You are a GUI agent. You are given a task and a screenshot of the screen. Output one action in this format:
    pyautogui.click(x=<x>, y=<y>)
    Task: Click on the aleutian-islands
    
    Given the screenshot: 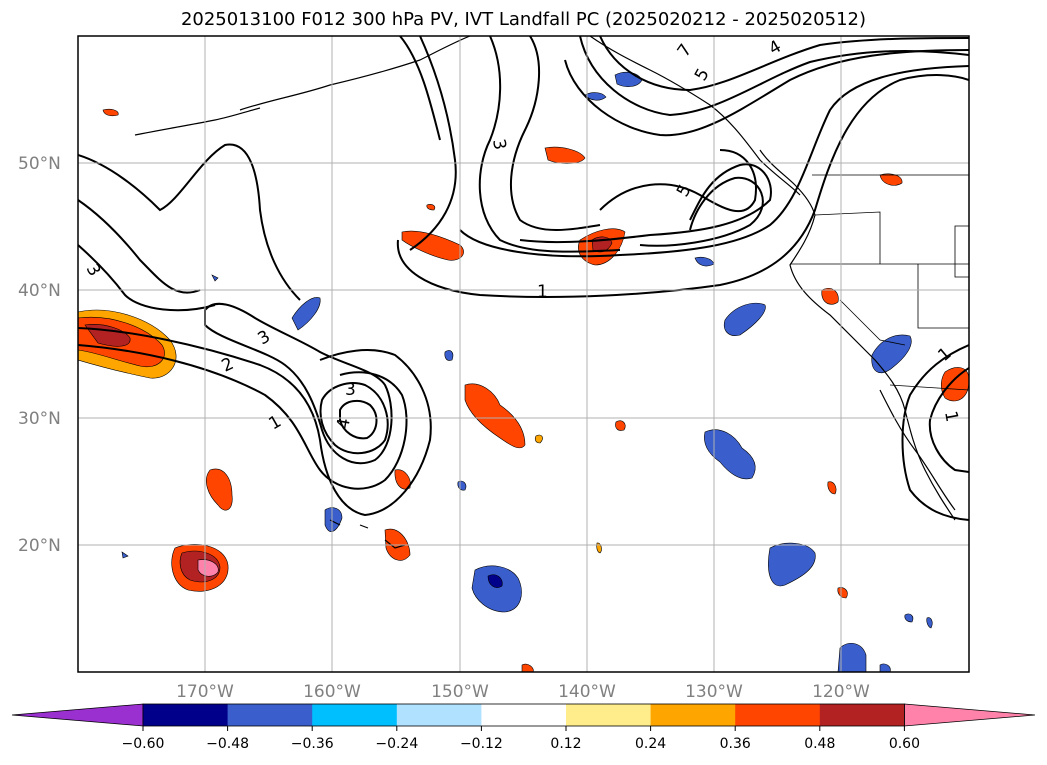 What is the action you would take?
    pyautogui.click(x=197, y=121)
    